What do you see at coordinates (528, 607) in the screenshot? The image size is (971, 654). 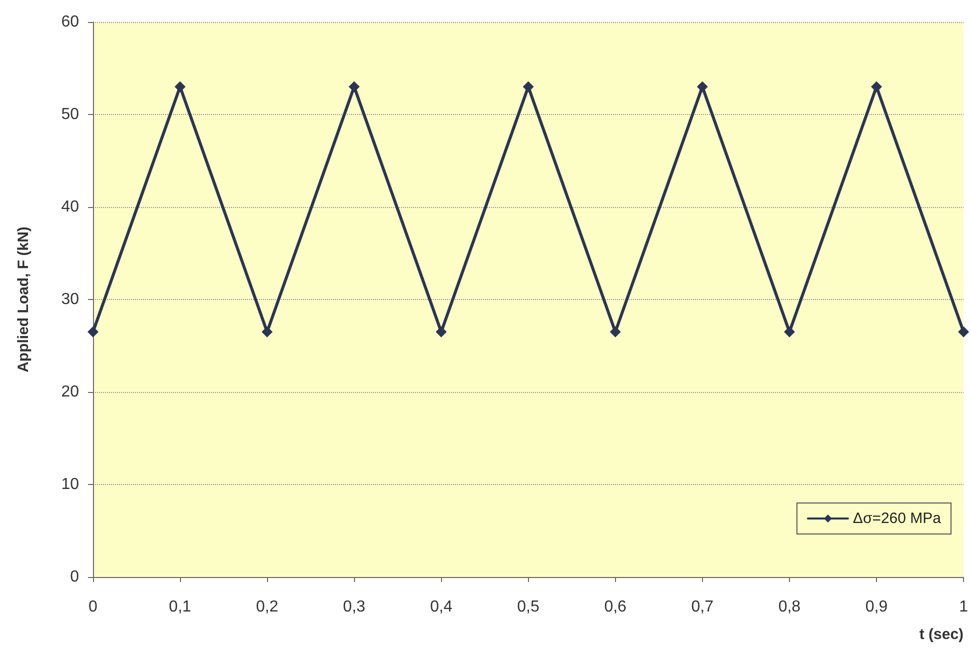 I see `x-tick-label: 0,5` at bounding box center [528, 607].